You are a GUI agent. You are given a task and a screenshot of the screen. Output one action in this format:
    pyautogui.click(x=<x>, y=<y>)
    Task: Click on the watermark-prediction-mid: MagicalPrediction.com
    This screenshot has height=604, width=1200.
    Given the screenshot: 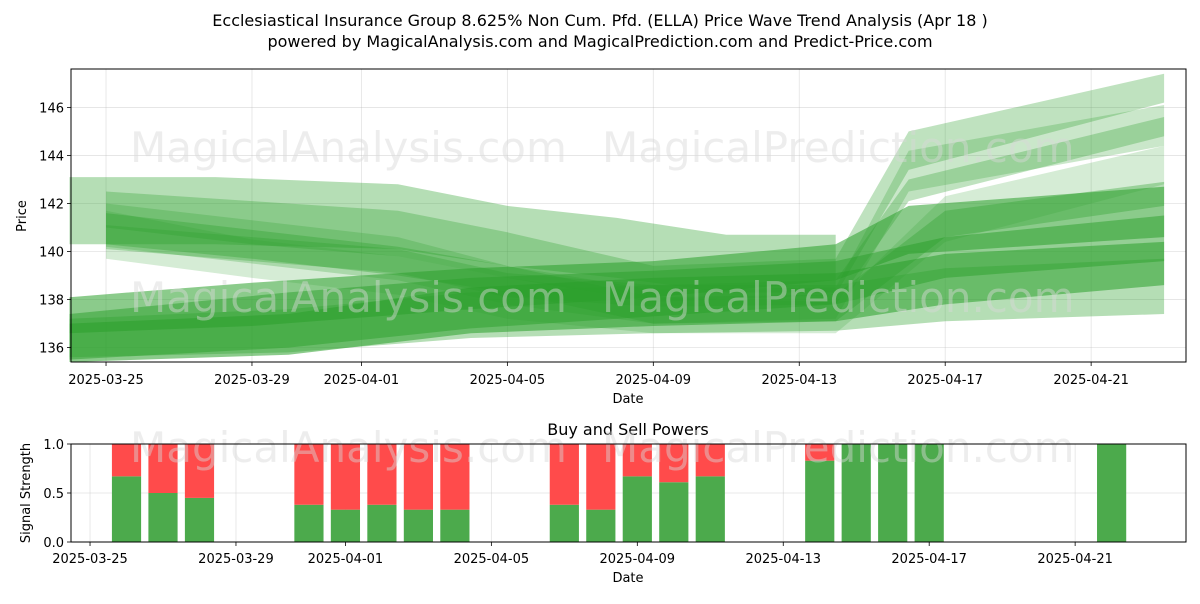 What is the action you would take?
    pyautogui.click(x=838, y=297)
    